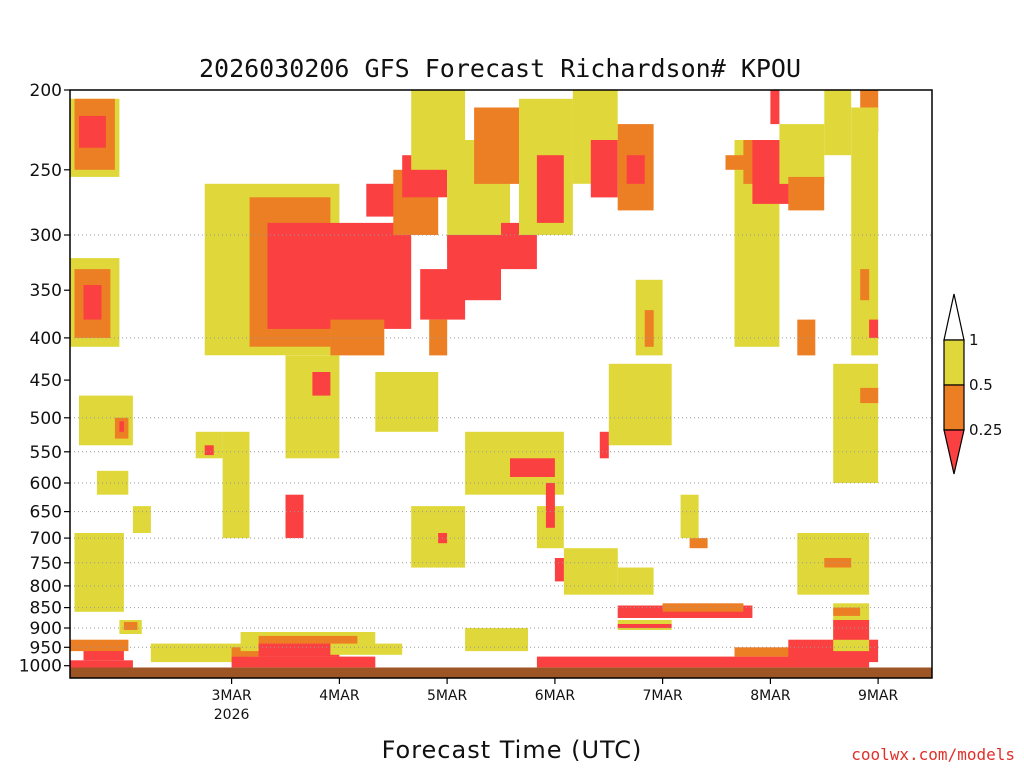 The width and height of the screenshot is (1024, 768). Describe the element at coordinates (981, 385) in the screenshot. I see `colorbar-label-0.5: 0.5` at that location.